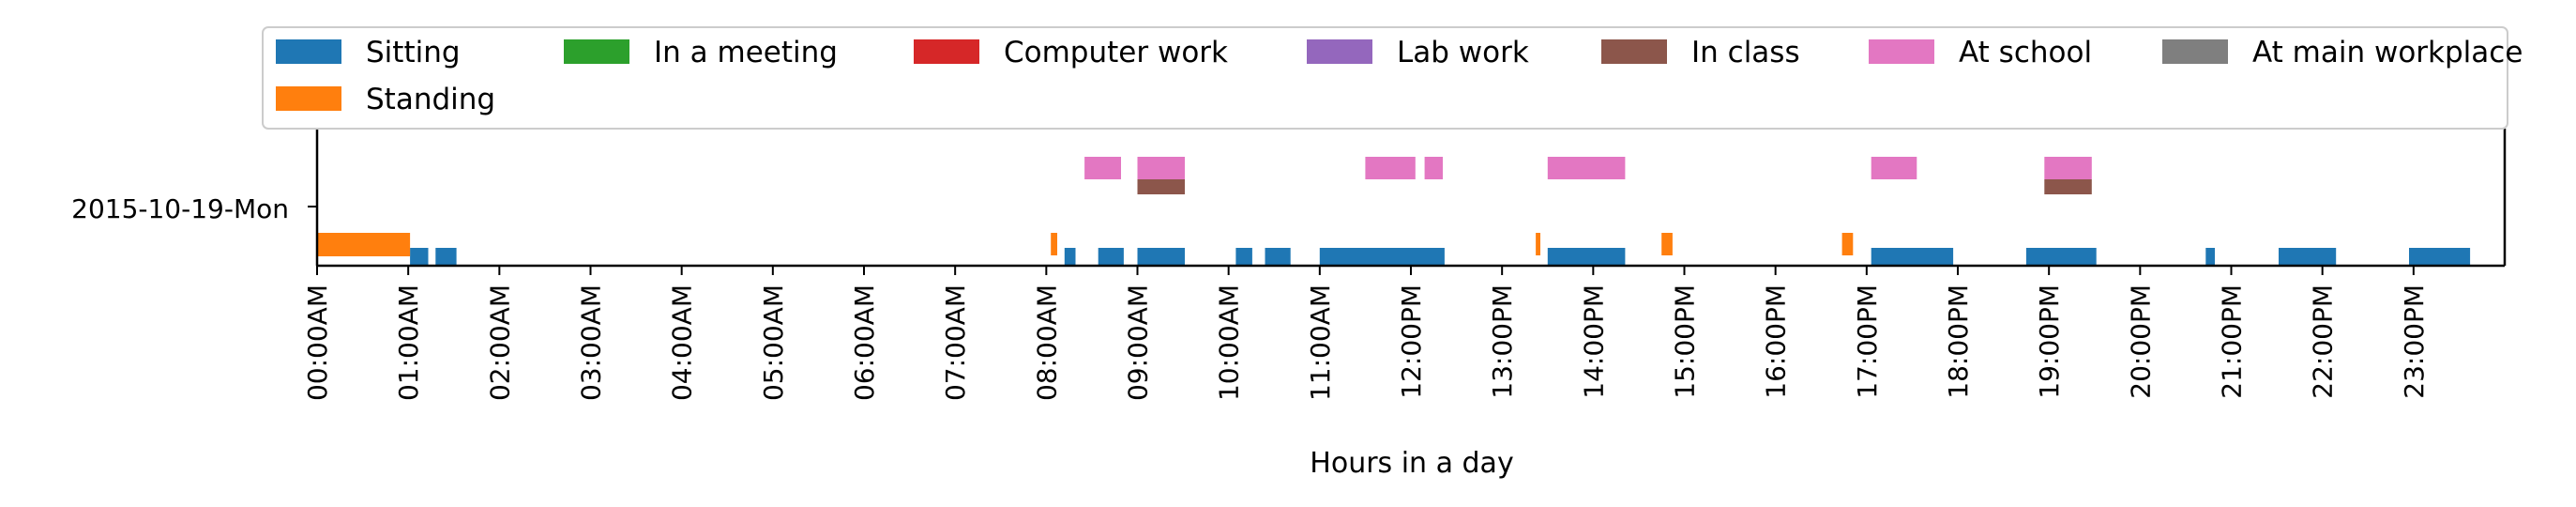  Describe the element at coordinates (2140, 341) in the screenshot. I see `x-tick-label: 20:00PM` at that location.